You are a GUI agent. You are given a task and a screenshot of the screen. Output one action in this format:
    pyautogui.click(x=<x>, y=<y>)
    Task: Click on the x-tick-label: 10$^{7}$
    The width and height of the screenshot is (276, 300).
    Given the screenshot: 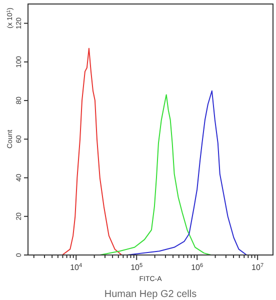 What is the action you would take?
    pyautogui.click(x=258, y=267)
    